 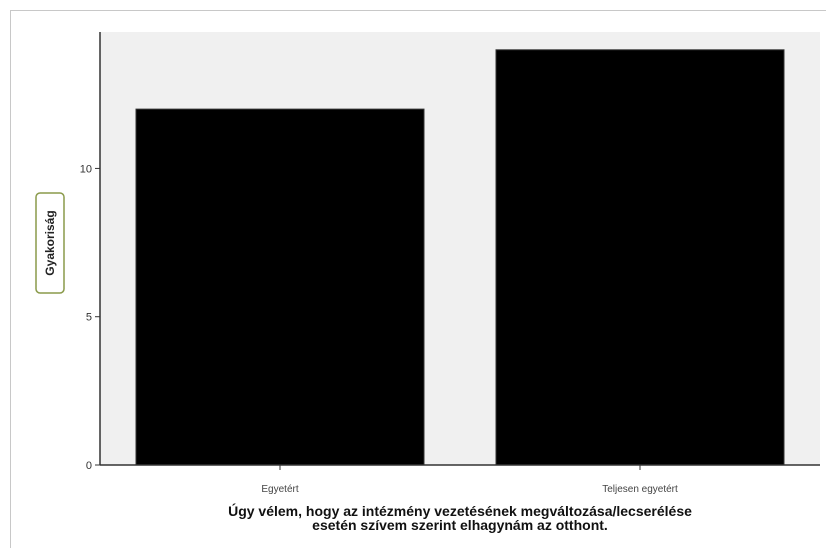 I want to click on x-tick-label-1: Egyetért, so click(x=279, y=489).